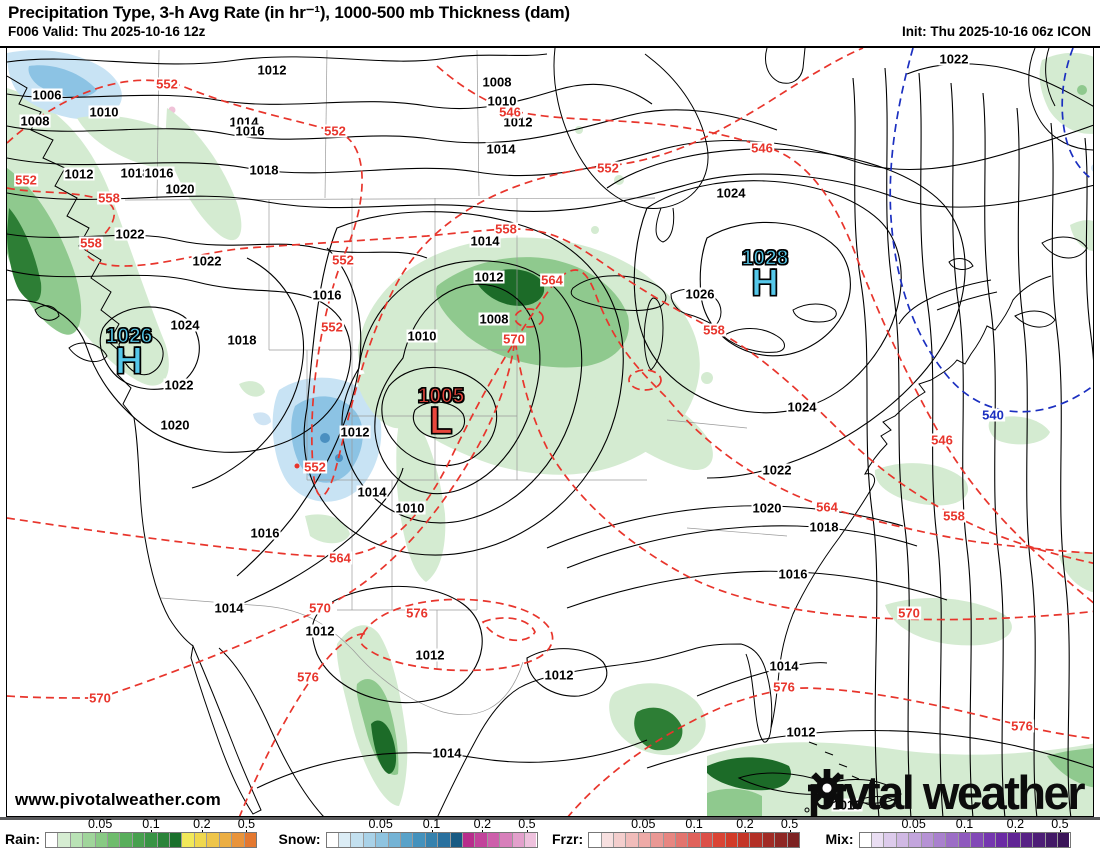  Describe the element at coordinates (568, 839) in the screenshot. I see `legend-label: Frzr:` at that location.